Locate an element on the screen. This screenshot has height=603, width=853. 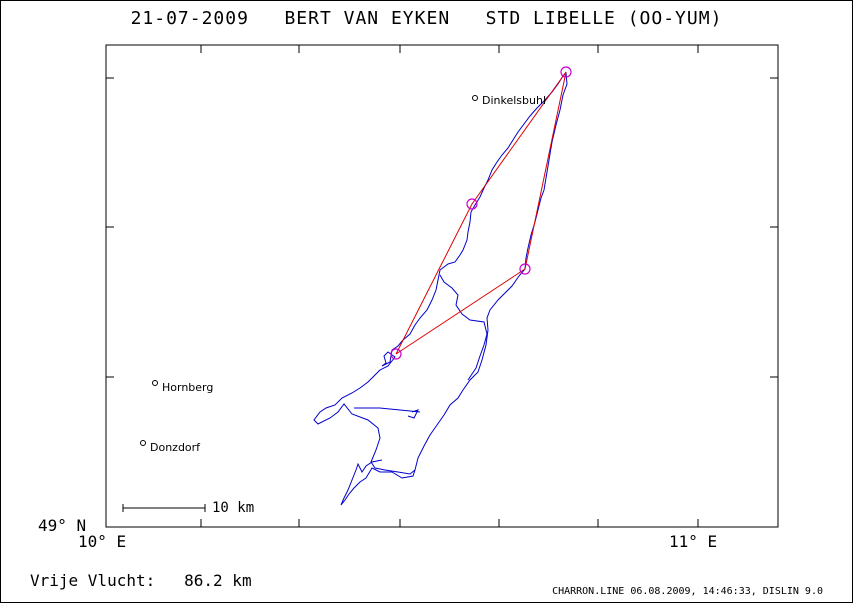
start-point is located at coordinates (396, 354).